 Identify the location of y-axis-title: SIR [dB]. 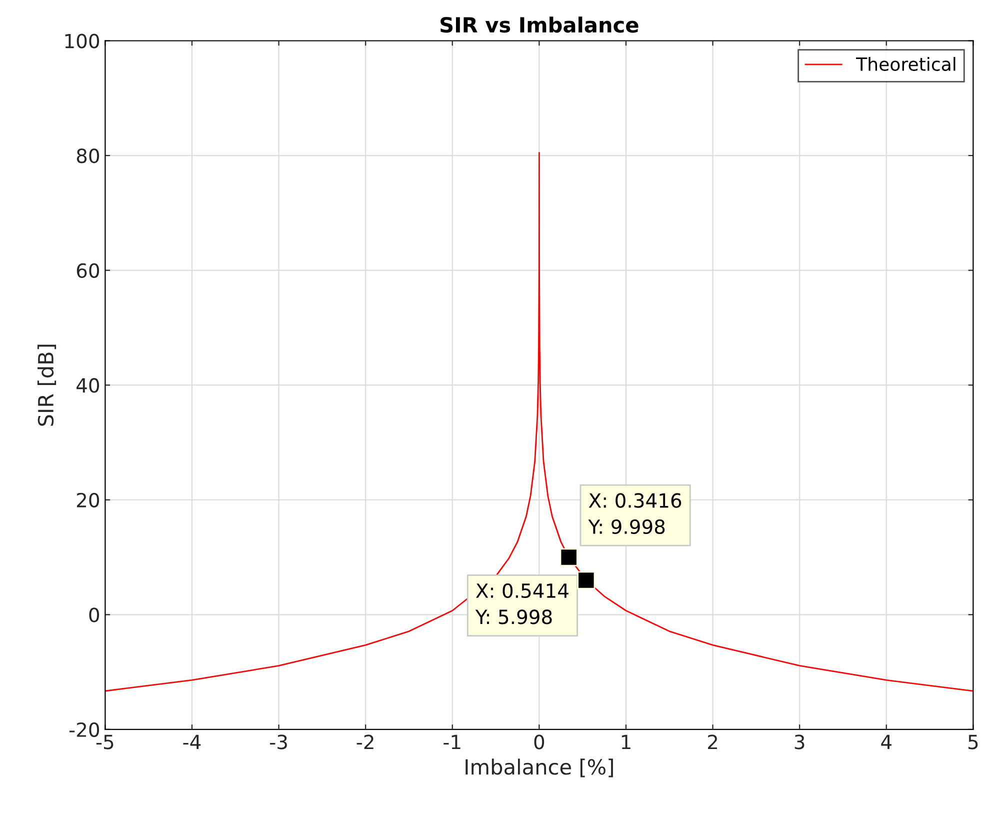
(46, 385).